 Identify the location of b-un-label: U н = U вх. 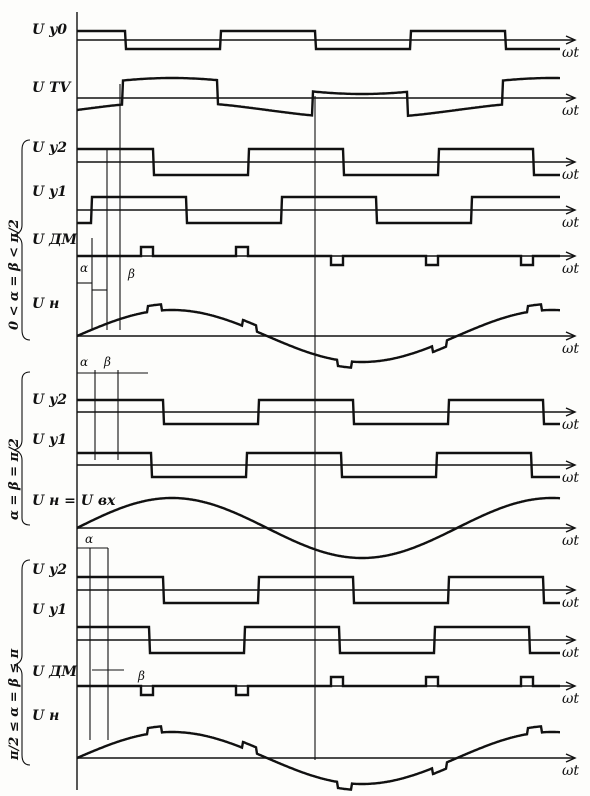
(74, 501).